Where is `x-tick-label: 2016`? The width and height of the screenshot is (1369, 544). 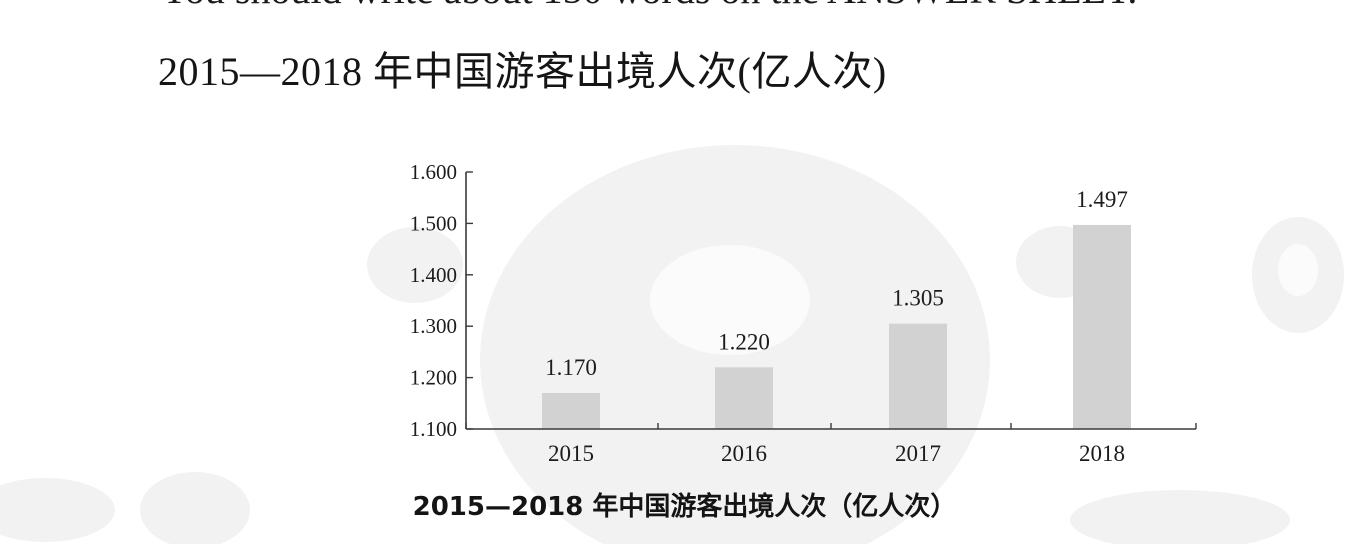 x-tick-label: 2016 is located at coordinates (744, 453).